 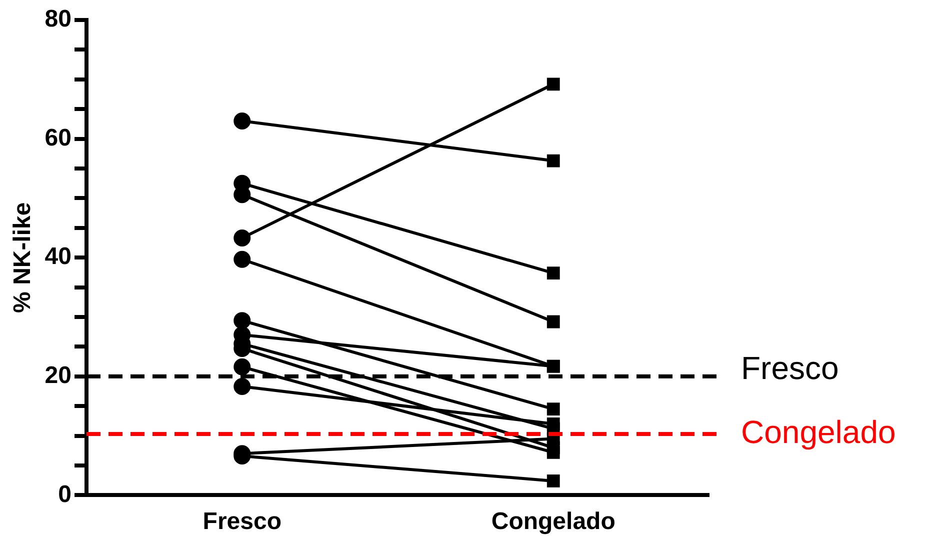 What do you see at coordinates (818, 432) in the screenshot?
I see `ref-line-label: Congelado` at bounding box center [818, 432].